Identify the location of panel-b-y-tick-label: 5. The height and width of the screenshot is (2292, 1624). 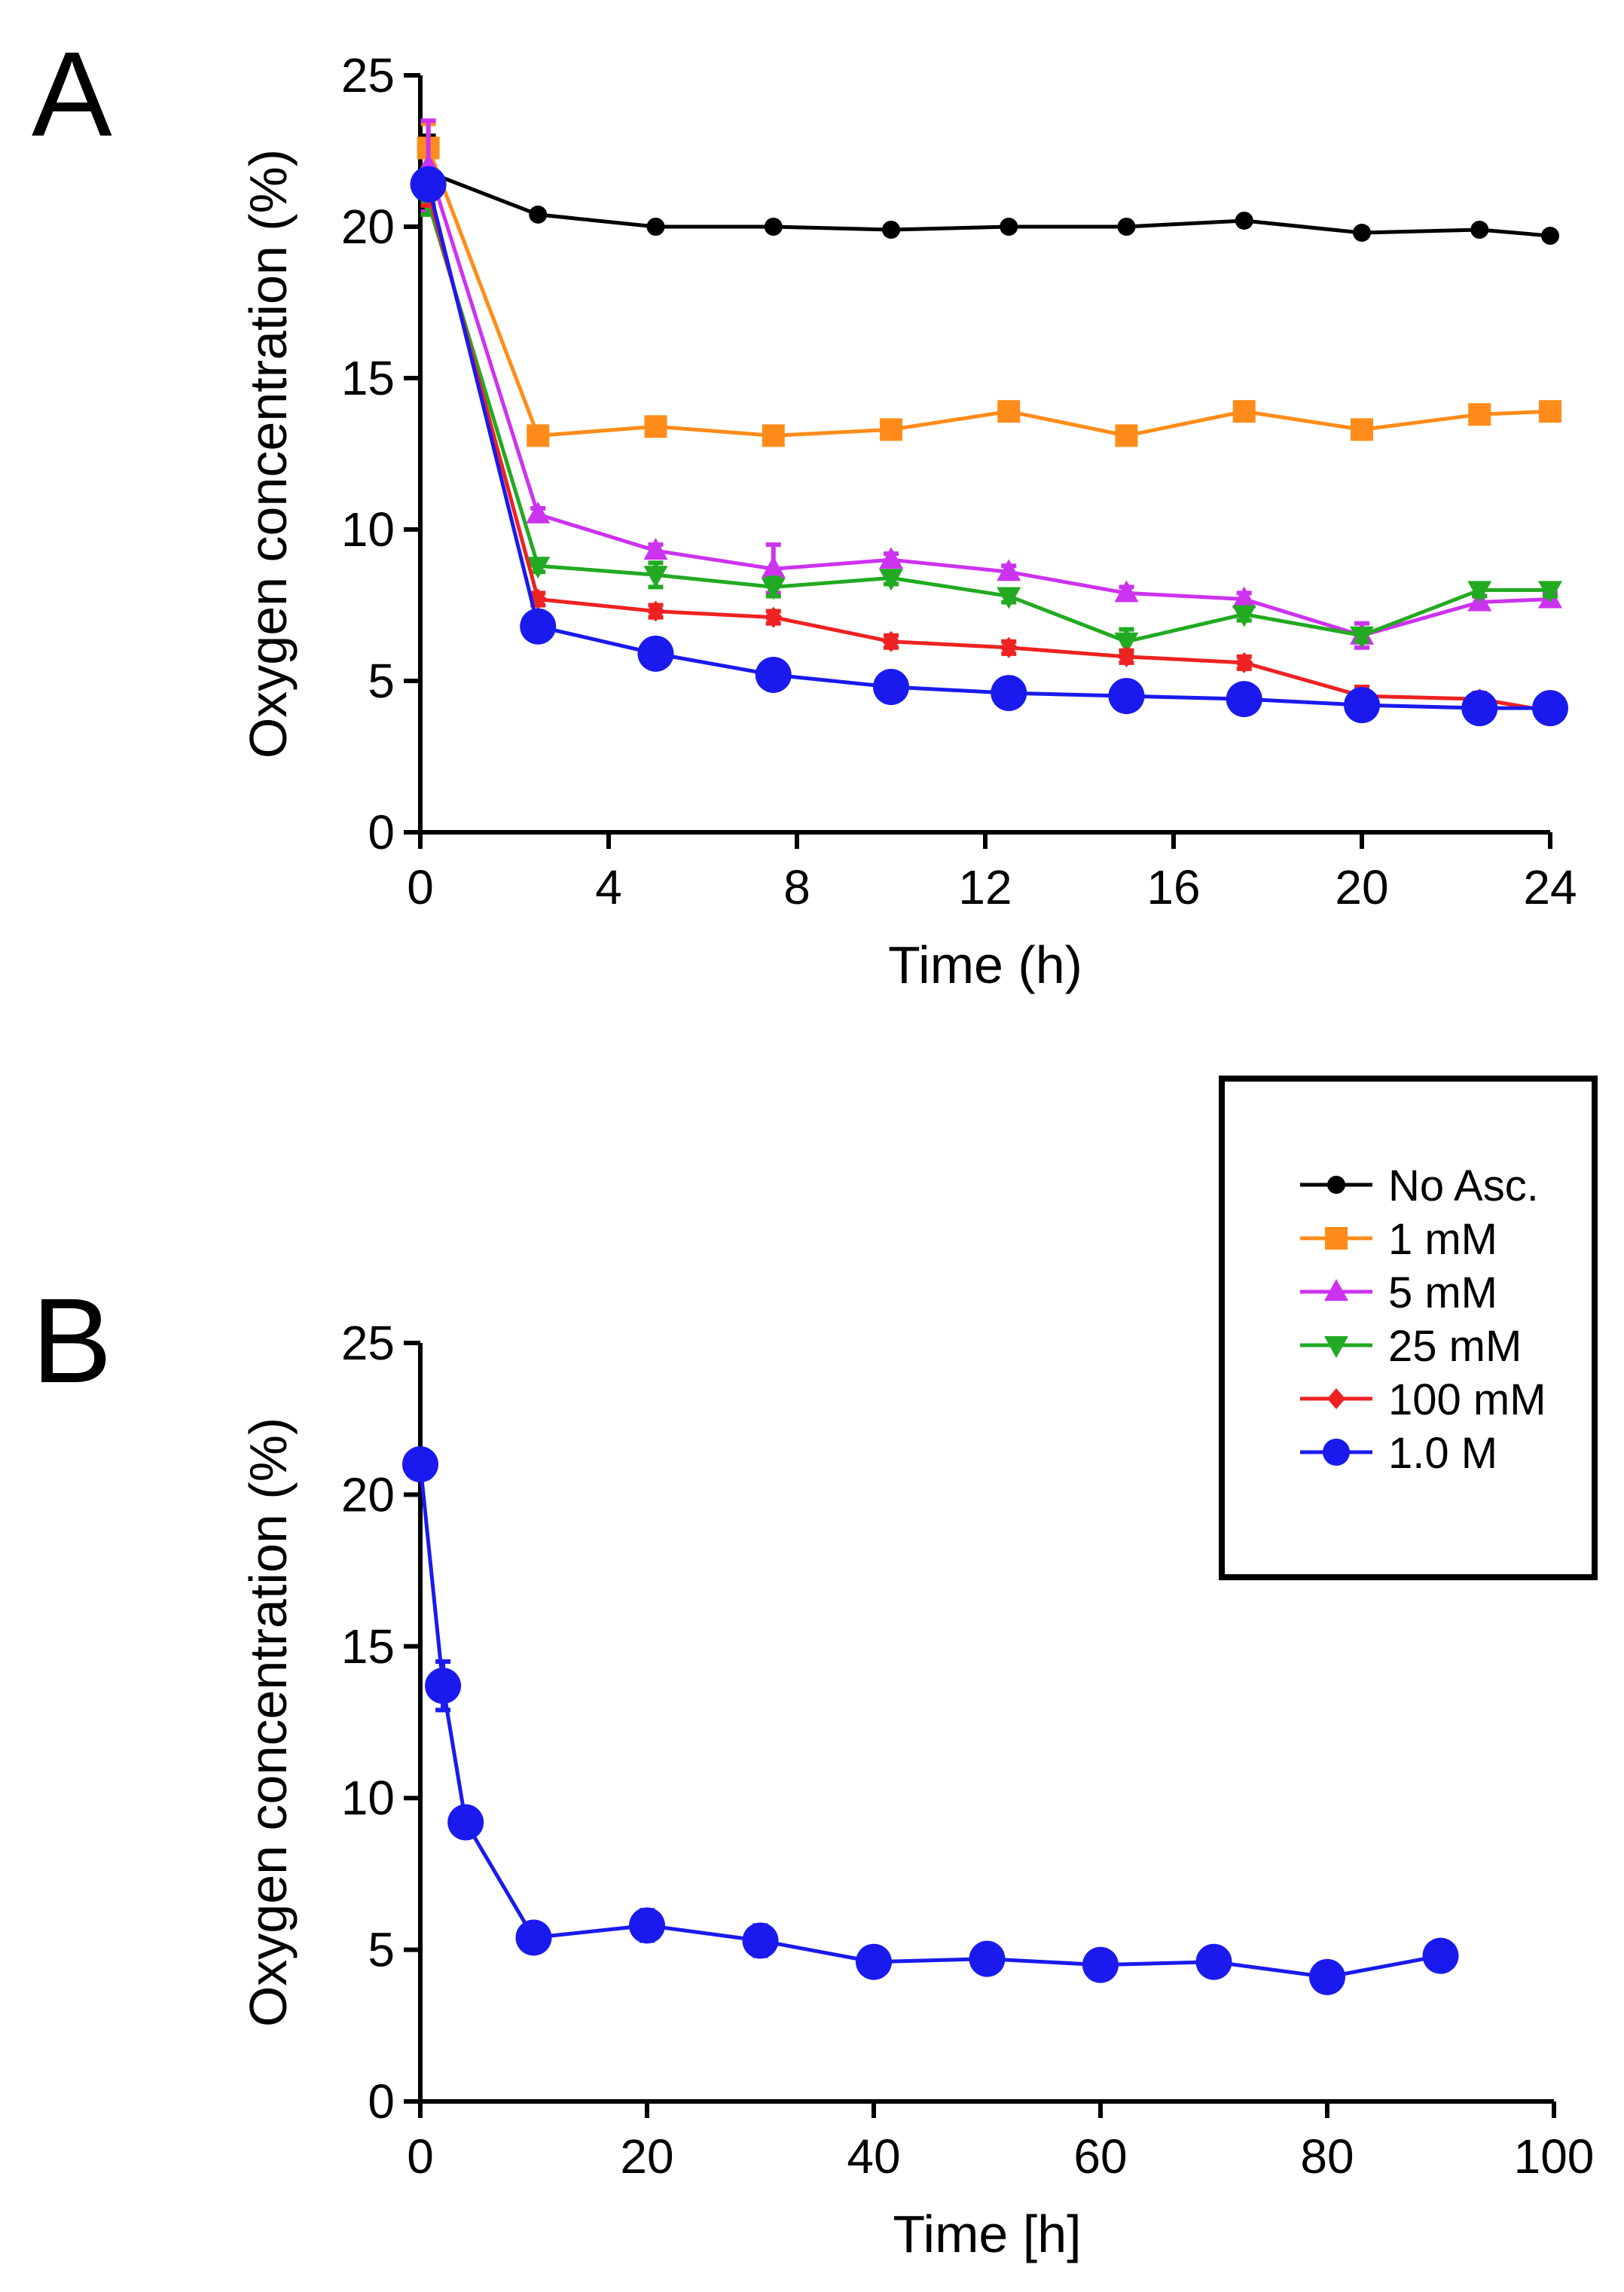
(382, 1950).